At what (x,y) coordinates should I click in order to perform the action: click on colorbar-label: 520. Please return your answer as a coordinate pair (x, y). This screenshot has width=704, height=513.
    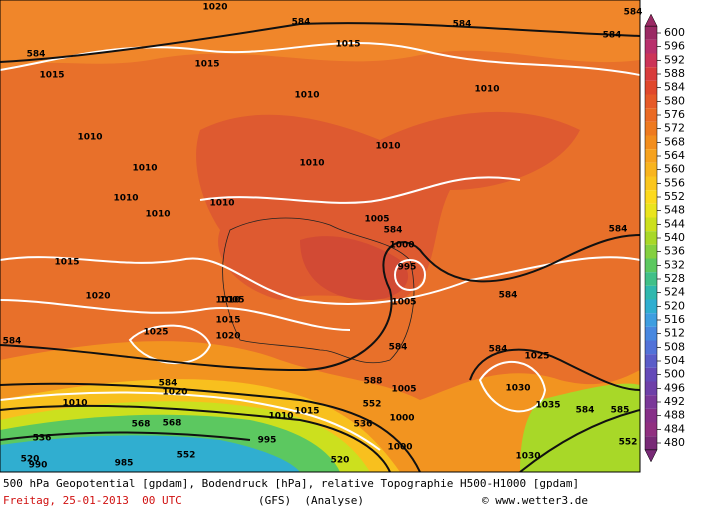
    Looking at the image, I should click on (674, 305).